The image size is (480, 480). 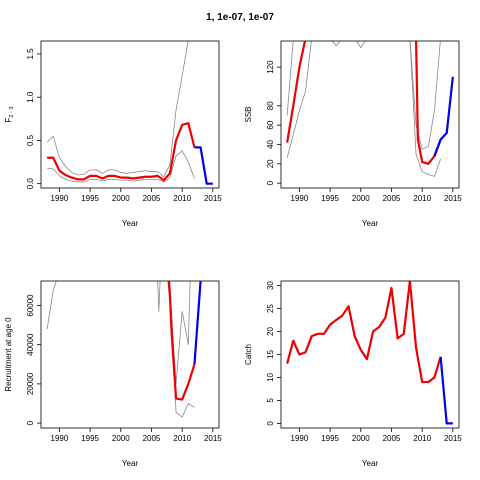 I want to click on ssb-x-tick-label: 2010, so click(x=422, y=198).